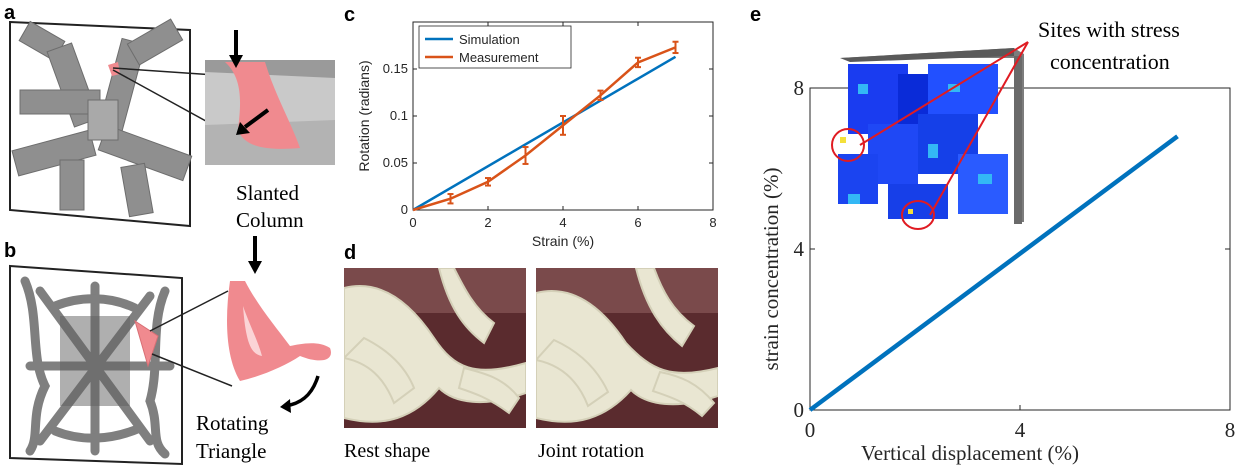 This screenshot has width=1244, height=473. I want to click on legend-label: Simulation, so click(489, 39).